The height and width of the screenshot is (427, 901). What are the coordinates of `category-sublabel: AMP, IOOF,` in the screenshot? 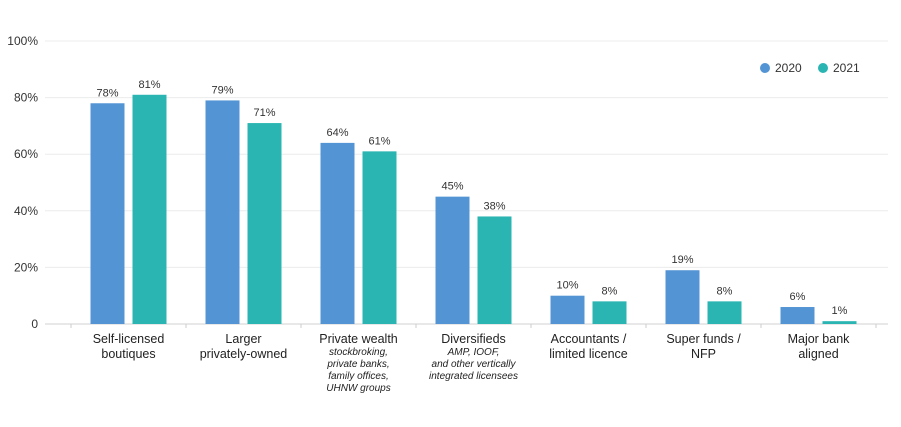 It's located at (473, 352).